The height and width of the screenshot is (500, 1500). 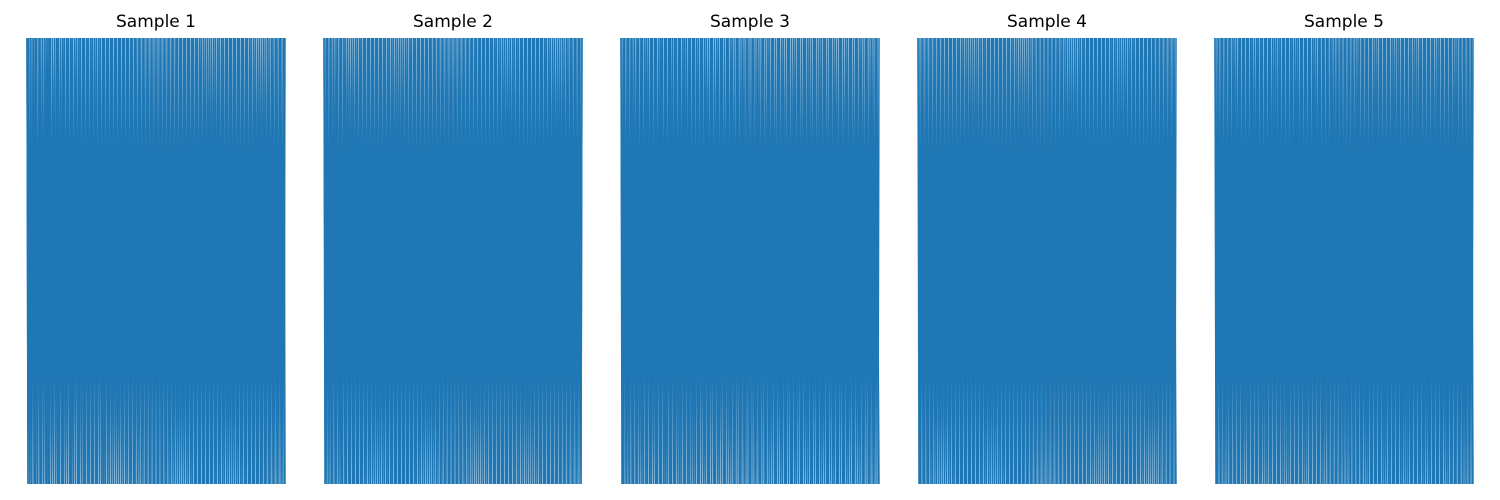 What do you see at coordinates (1047, 22) in the screenshot?
I see `panel-title: Sample 4` at bounding box center [1047, 22].